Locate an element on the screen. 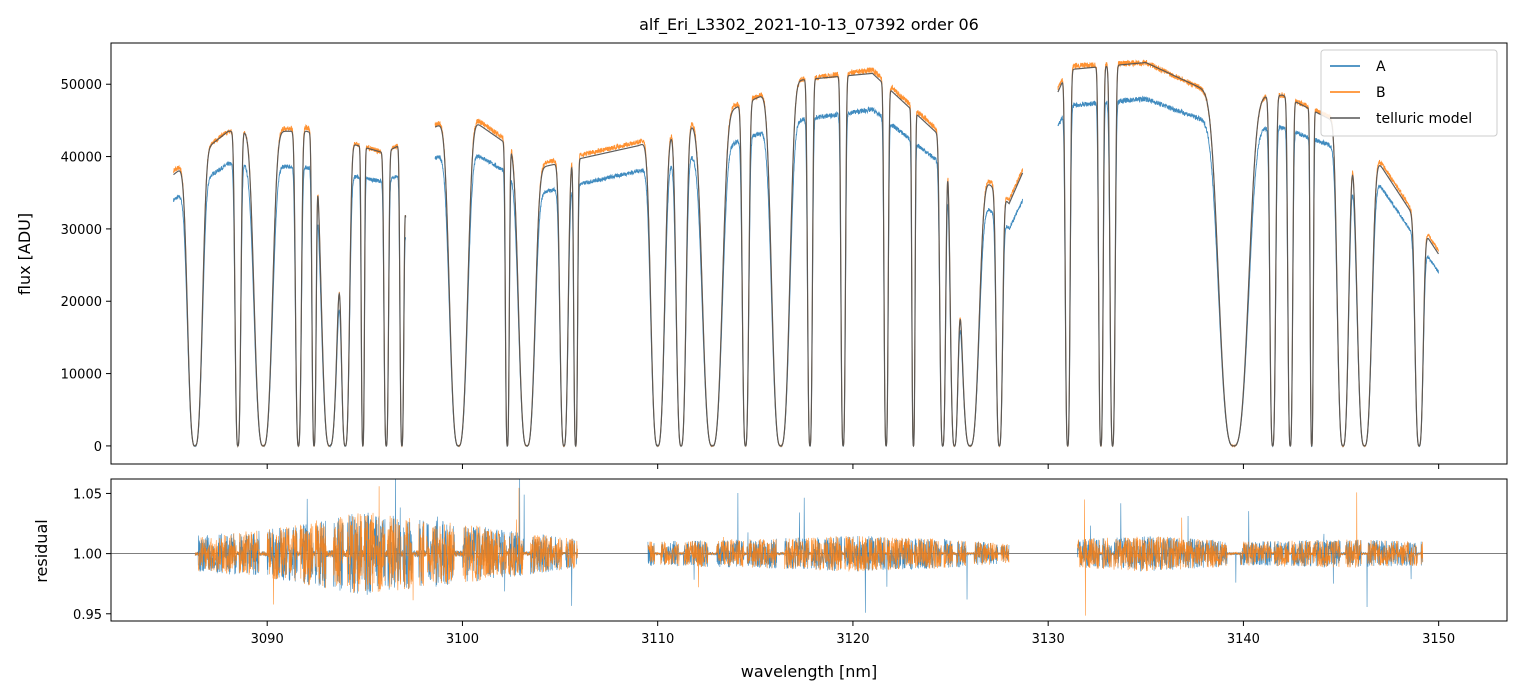 The width and height of the screenshot is (1520, 696). x-tick-label: 3120 is located at coordinates (852, 639).